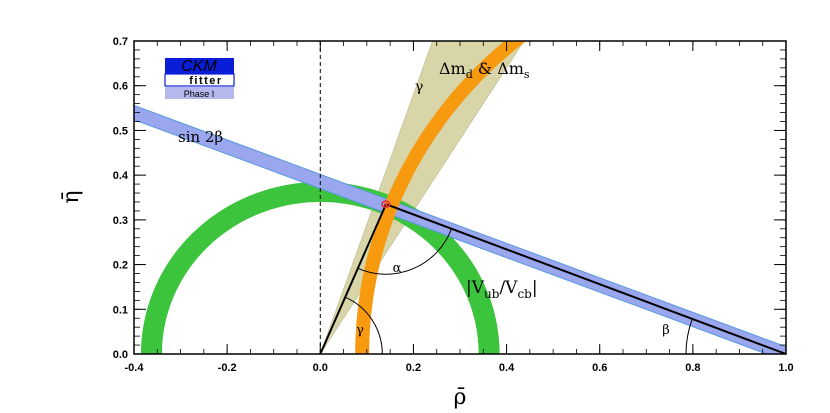  I want to click on logo-subtitle: fitter, so click(205, 81).